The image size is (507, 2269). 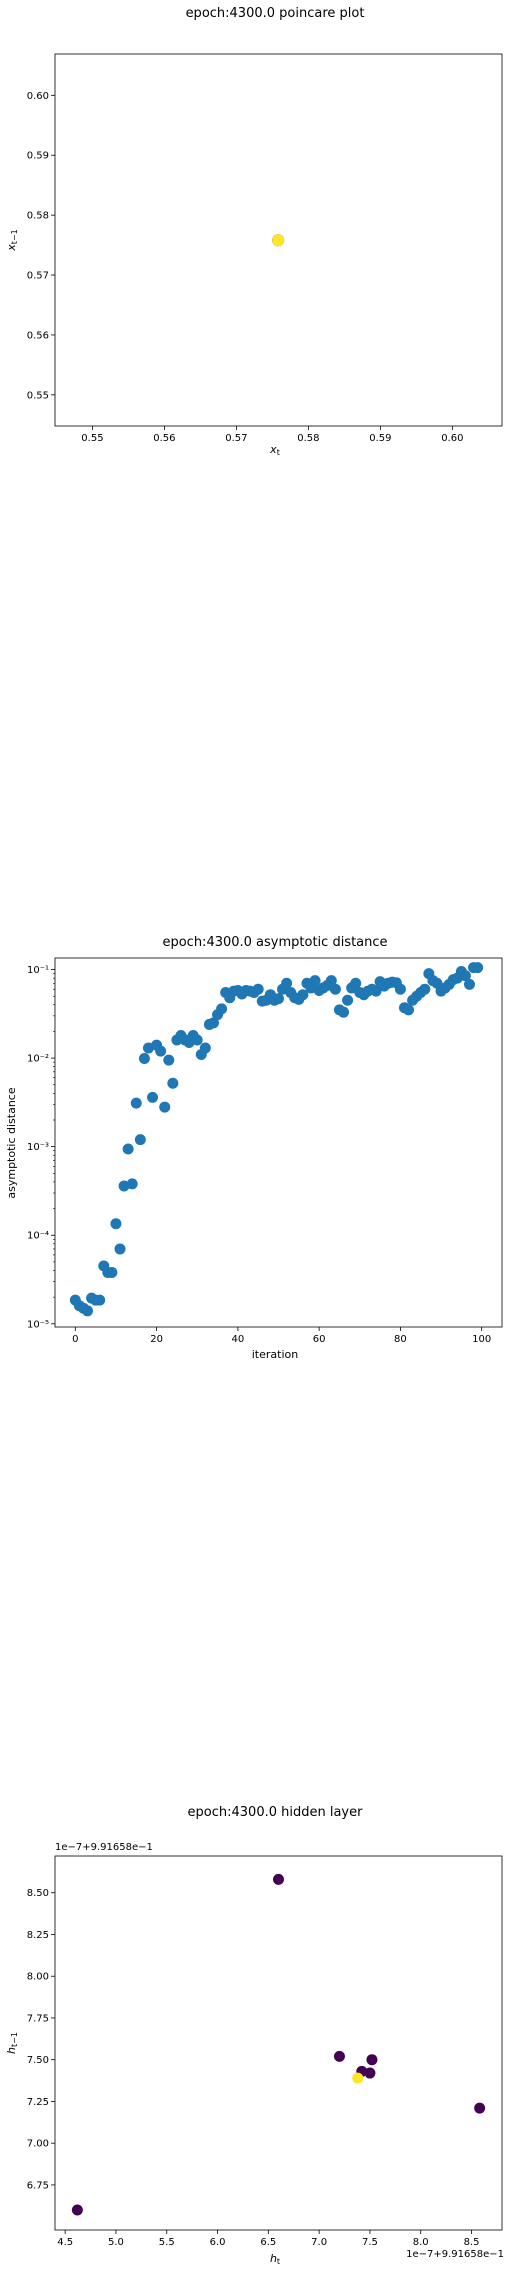 I want to click on y-tick-label: 7.50, so click(x=38, y=2060).